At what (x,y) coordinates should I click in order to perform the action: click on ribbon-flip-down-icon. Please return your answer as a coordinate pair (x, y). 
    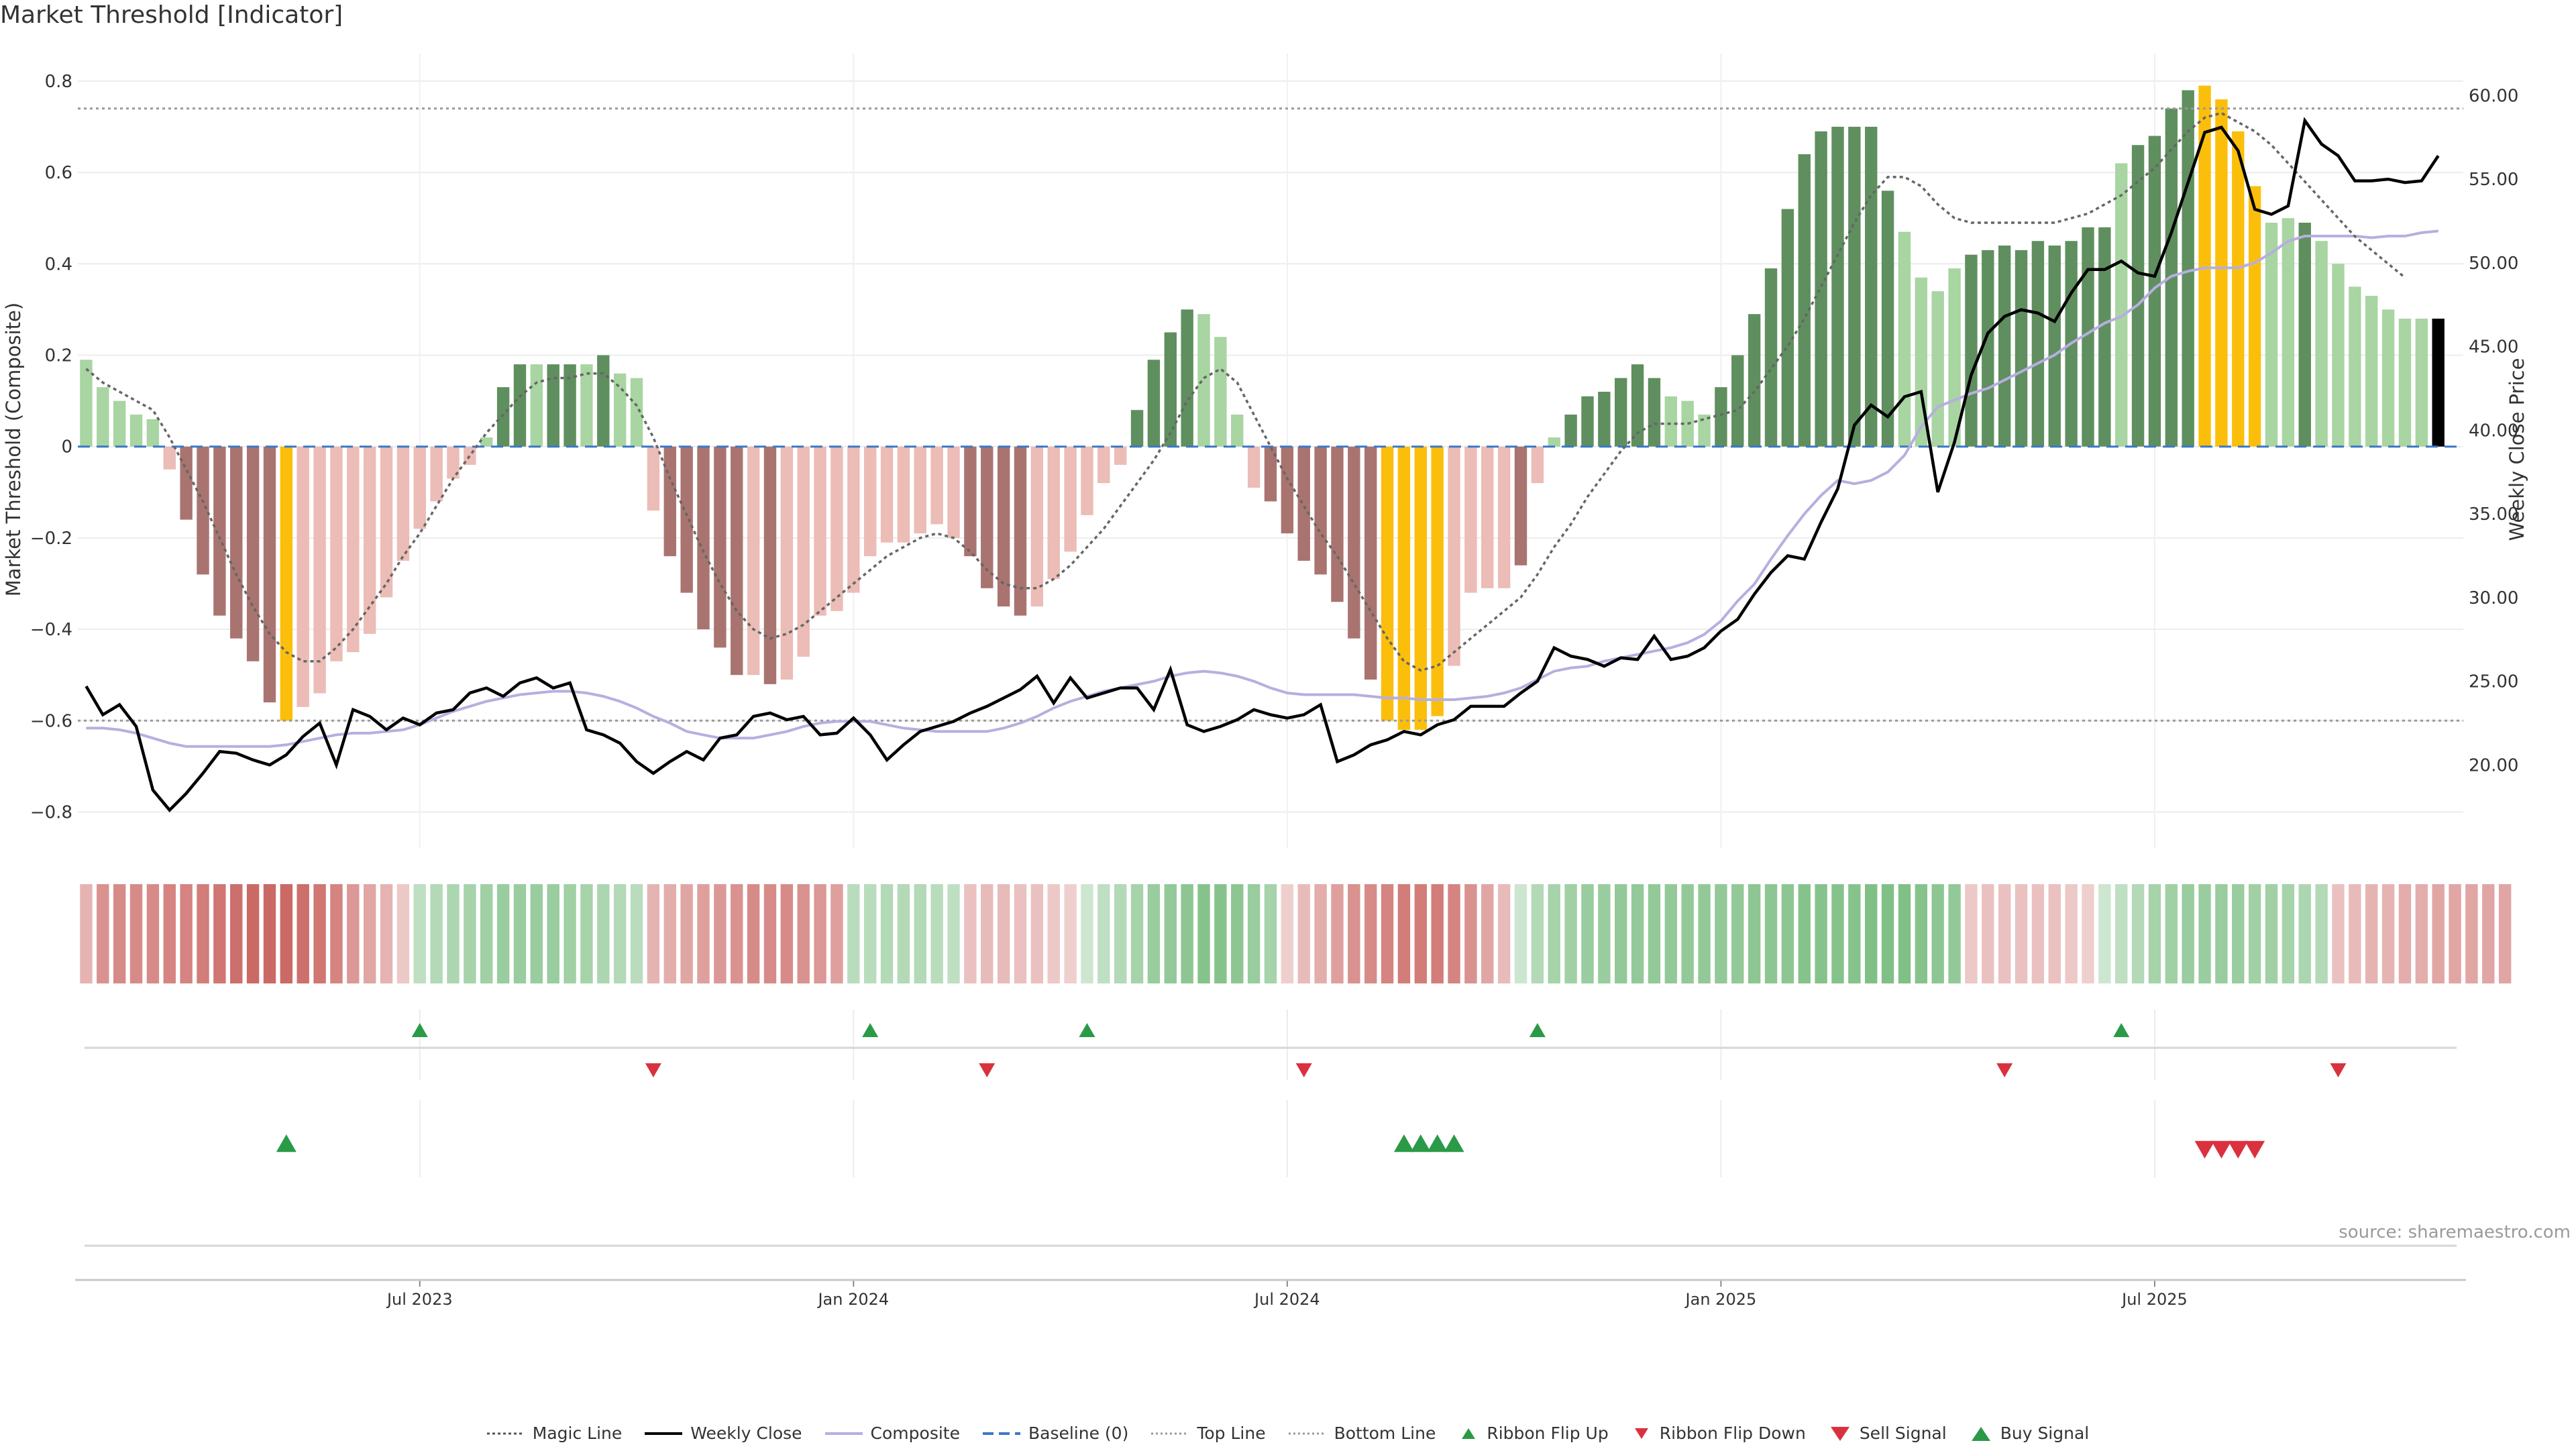
    Looking at the image, I should click on (1641, 1433).